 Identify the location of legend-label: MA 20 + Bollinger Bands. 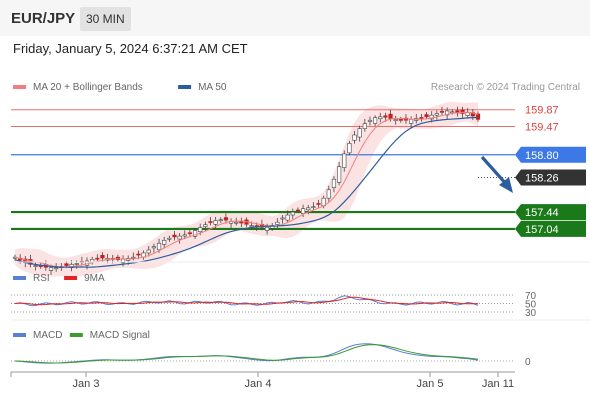
(88, 87).